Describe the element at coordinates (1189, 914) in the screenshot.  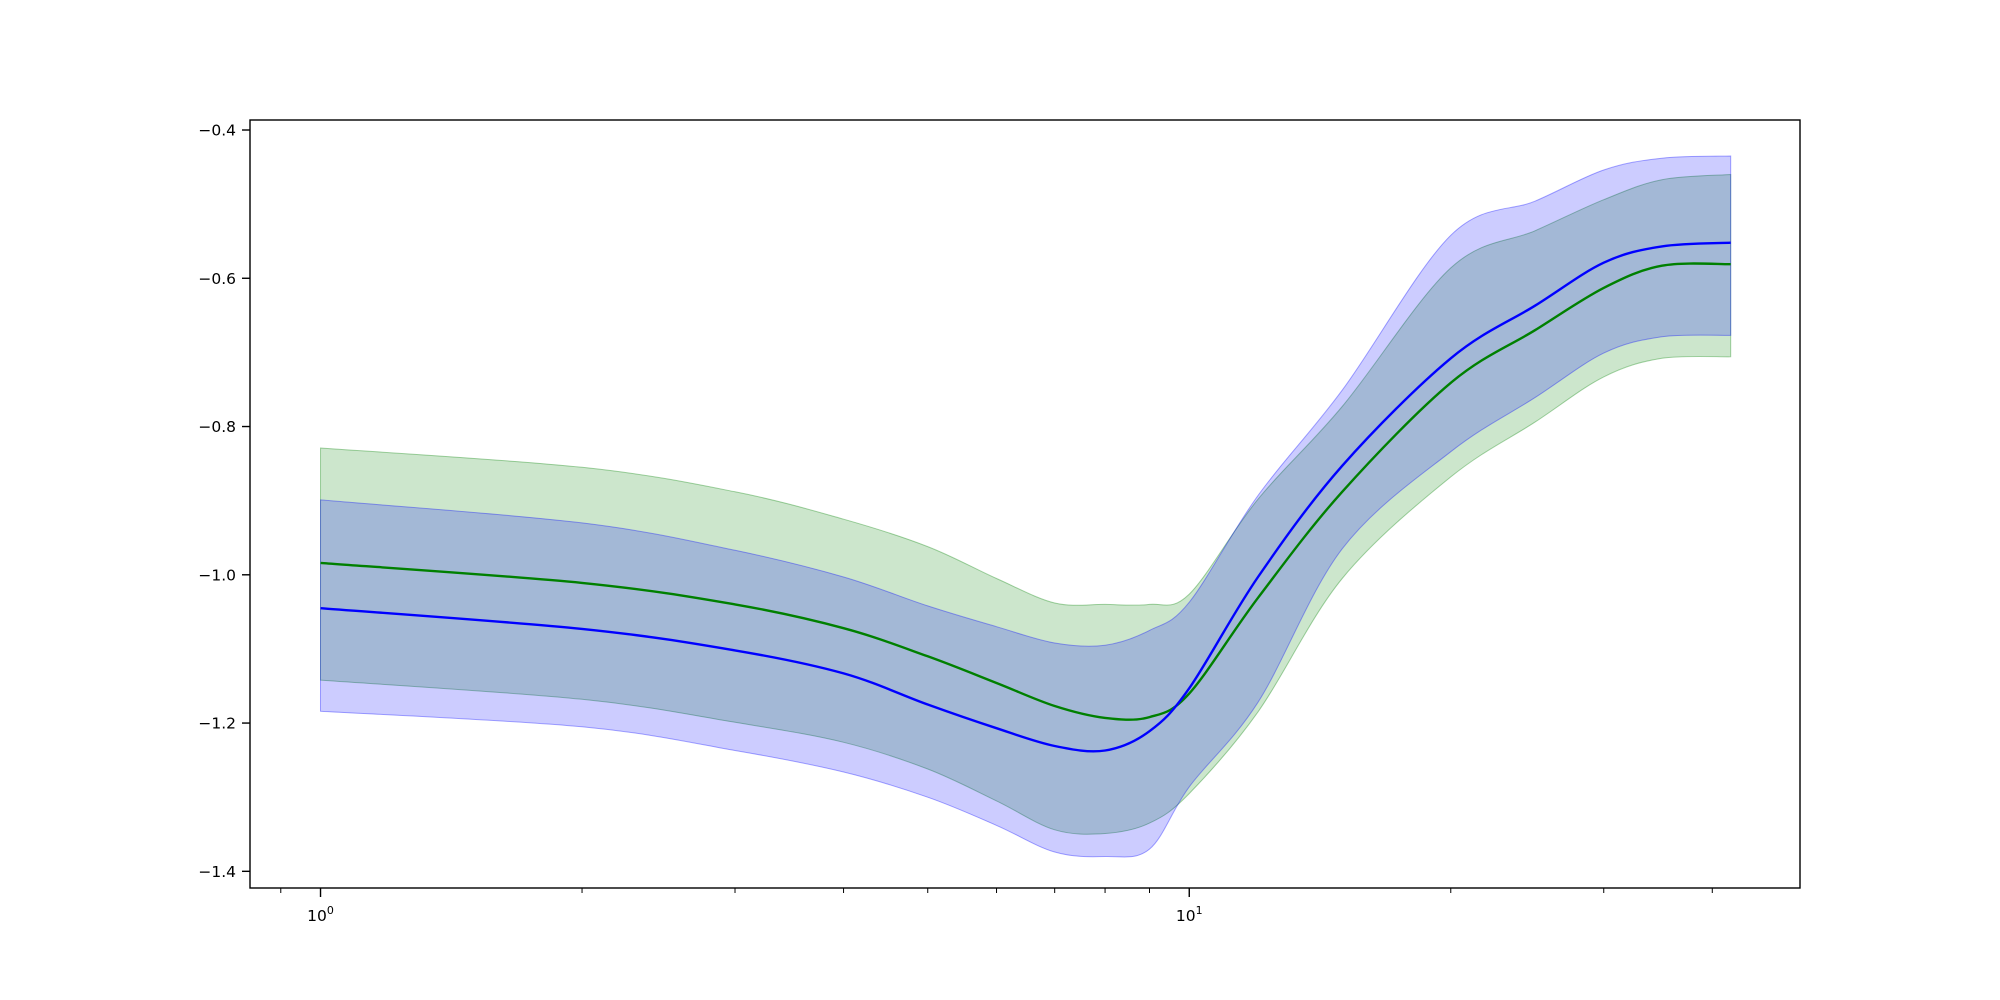
I see `x-tick-label: 10¹` at that location.